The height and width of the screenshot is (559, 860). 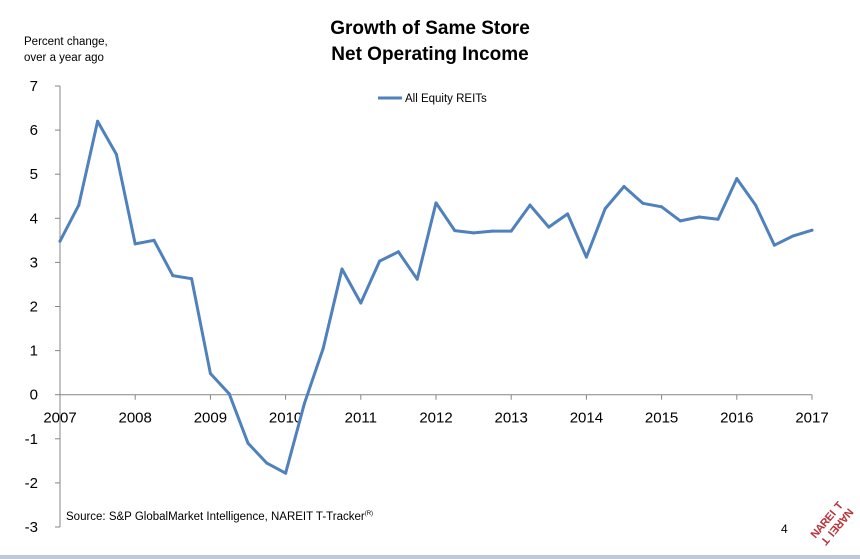 What do you see at coordinates (361, 418) in the screenshot?
I see `x-tick-label: 2011` at bounding box center [361, 418].